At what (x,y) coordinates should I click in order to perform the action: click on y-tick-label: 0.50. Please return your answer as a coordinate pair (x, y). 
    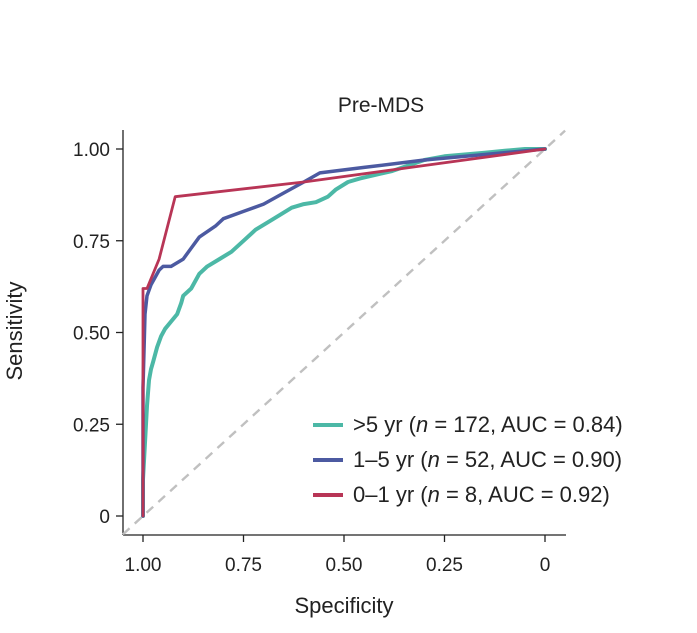
    Looking at the image, I should click on (91, 334).